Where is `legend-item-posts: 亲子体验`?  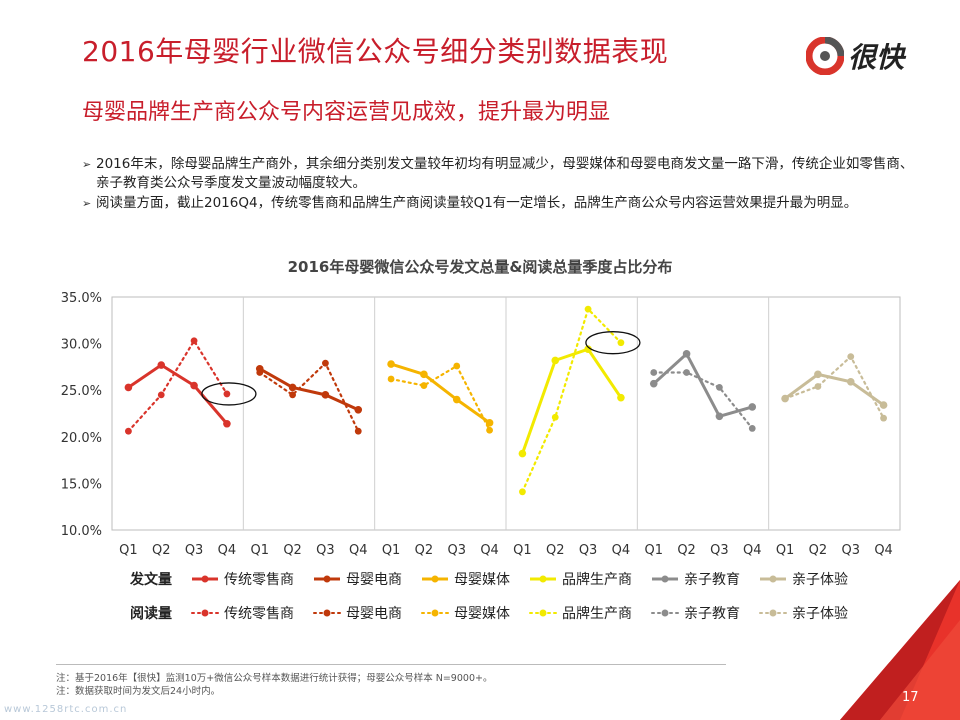
legend-item-posts: 亲子体验 is located at coordinates (803, 579).